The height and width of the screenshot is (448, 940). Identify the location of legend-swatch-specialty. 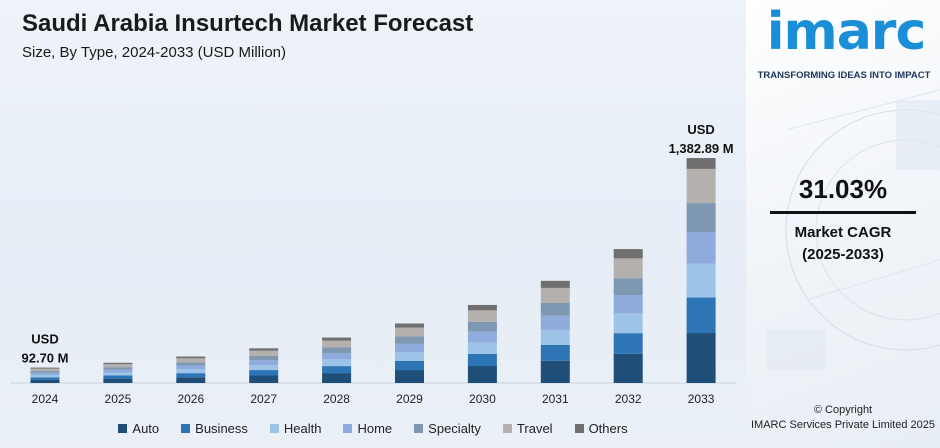
(419, 428).